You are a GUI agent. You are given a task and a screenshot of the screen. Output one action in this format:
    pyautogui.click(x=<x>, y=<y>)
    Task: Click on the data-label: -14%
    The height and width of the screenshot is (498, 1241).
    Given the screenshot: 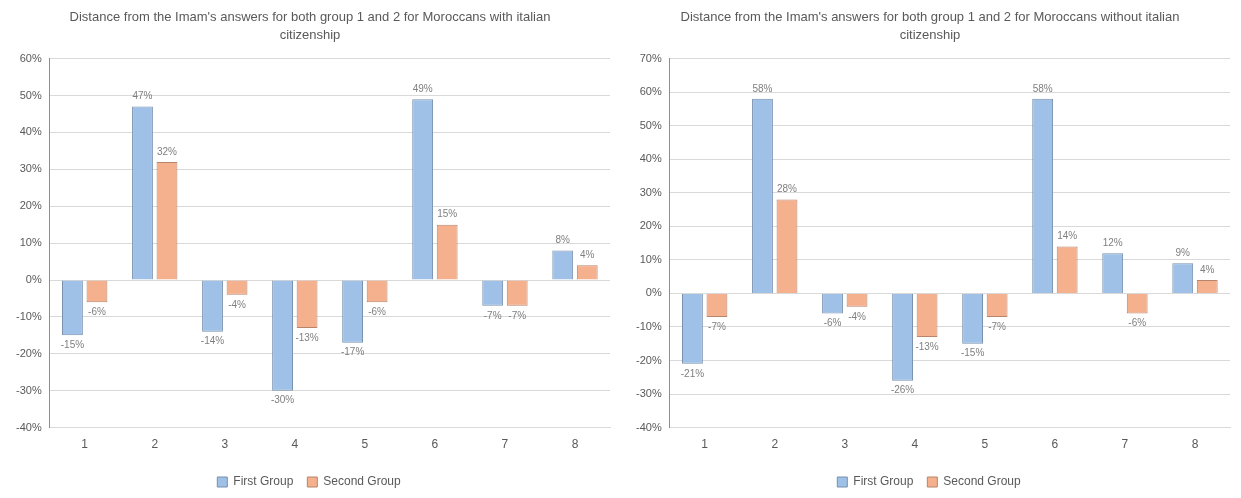 What is the action you would take?
    pyautogui.click(x=212, y=341)
    